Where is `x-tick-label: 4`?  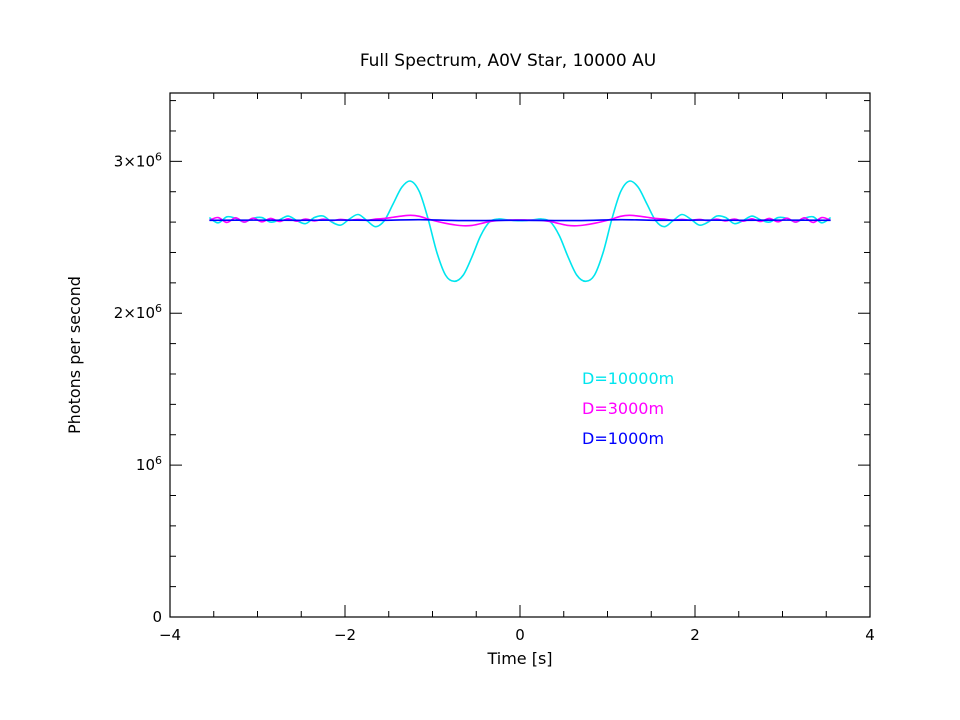 x-tick-label: 4 is located at coordinates (870, 635).